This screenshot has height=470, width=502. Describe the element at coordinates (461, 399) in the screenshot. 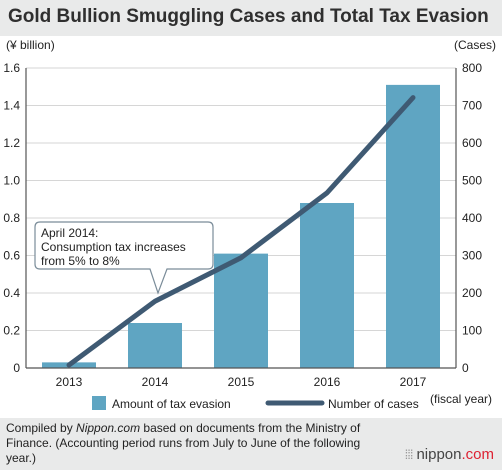

I see `x-axis-label: (fiscal year)` at that location.